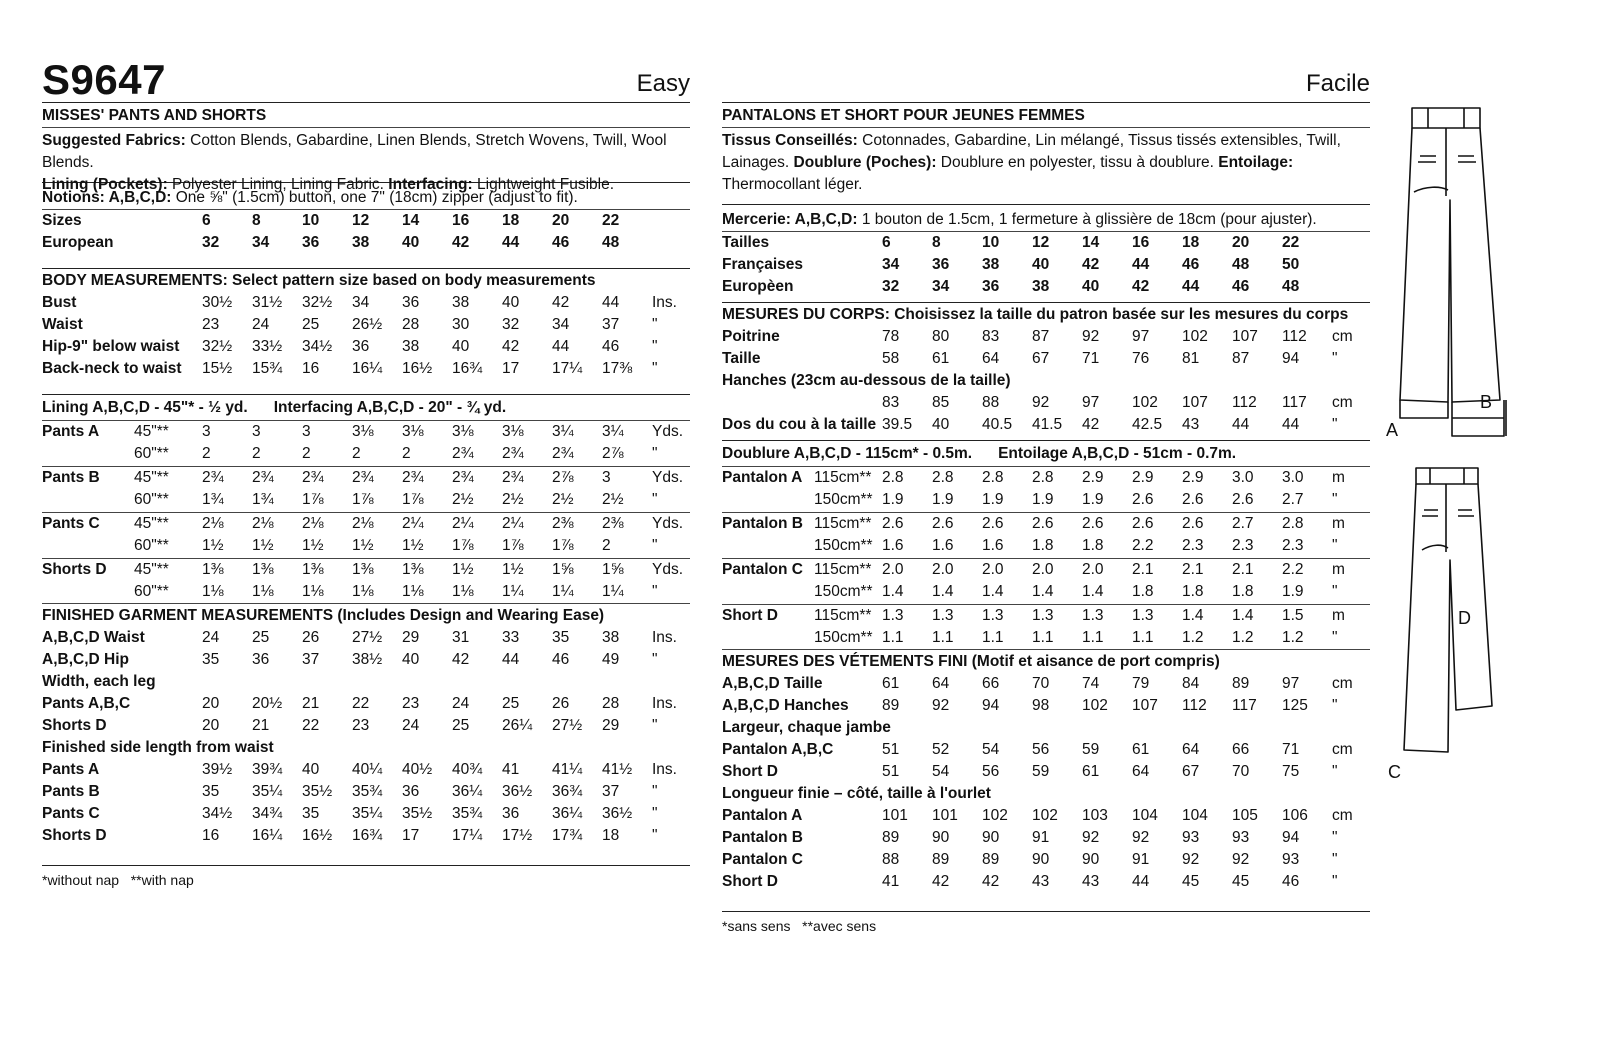  I want to click on body-cell: 34½, so click(317, 346).